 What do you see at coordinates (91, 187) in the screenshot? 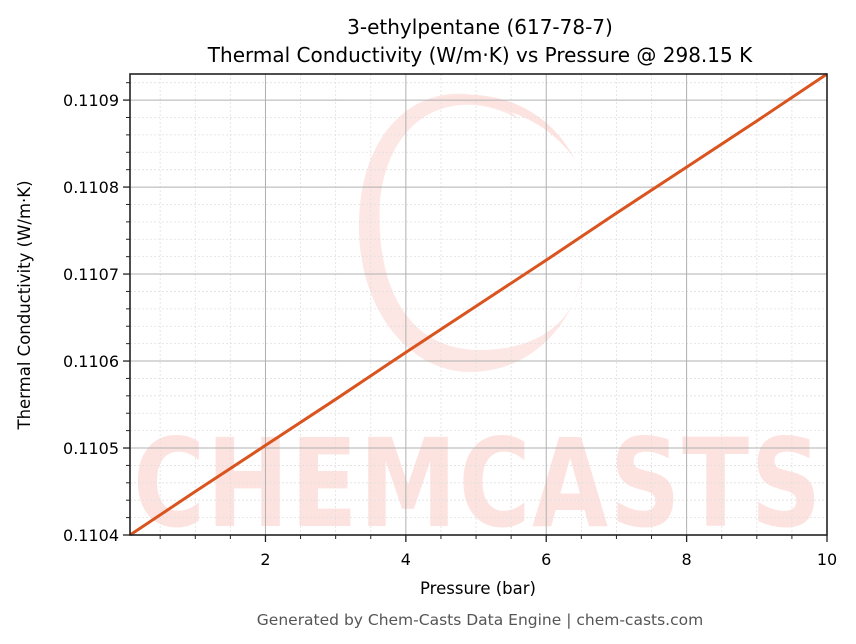
I see `y-tick-label: 0.1108` at bounding box center [91, 187].